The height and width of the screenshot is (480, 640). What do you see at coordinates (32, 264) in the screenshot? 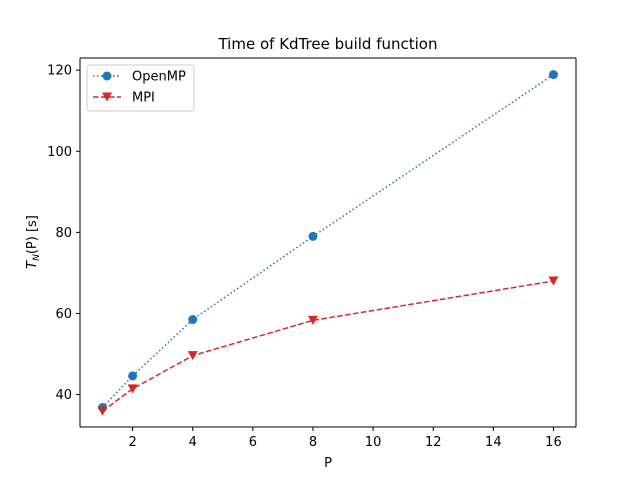
I see `y-axis-label-main: T` at bounding box center [32, 264].